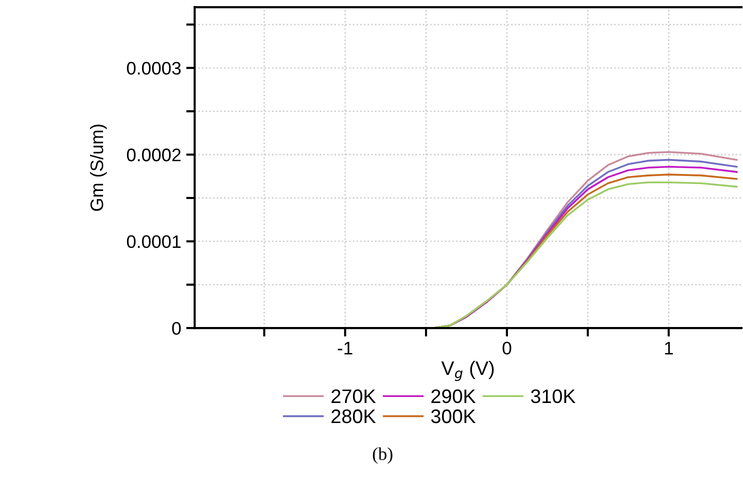 Image resolution: width=743 pixels, height=481 pixels. Describe the element at coordinates (382, 455) in the screenshot. I see `text: (b)` at that location.